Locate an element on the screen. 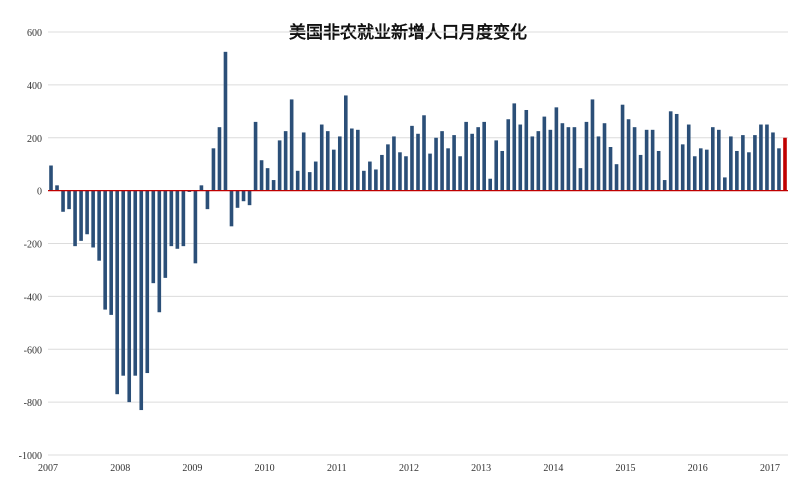 The width and height of the screenshot is (800, 477). x-tick-label: 2011 is located at coordinates (337, 468).